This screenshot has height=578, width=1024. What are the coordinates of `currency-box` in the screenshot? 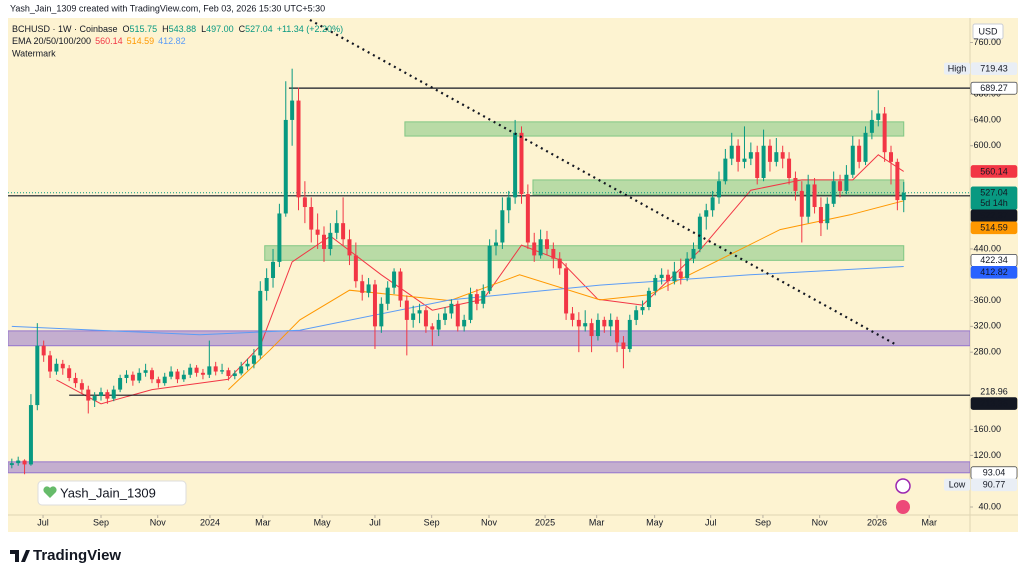 It's located at (988, 31).